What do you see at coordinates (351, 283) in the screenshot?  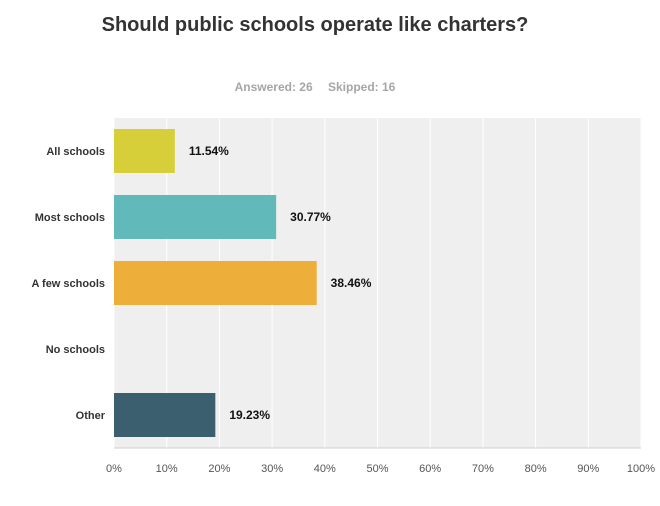 I see `data-label: 38.46%` at bounding box center [351, 283].